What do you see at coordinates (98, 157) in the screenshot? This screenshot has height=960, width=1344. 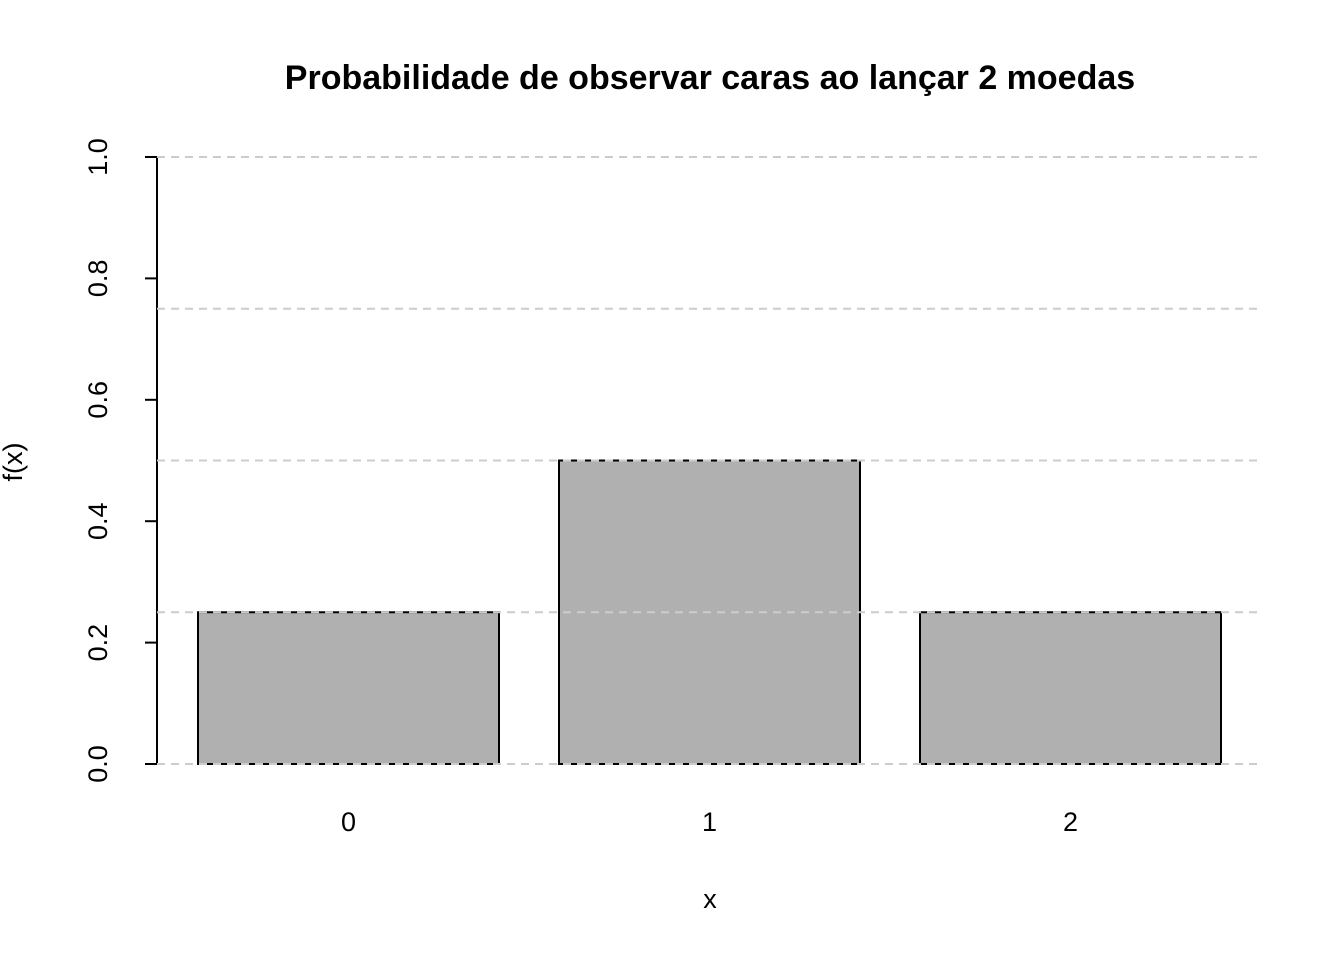 I see `y-tick-label: 1.0` at bounding box center [98, 157].